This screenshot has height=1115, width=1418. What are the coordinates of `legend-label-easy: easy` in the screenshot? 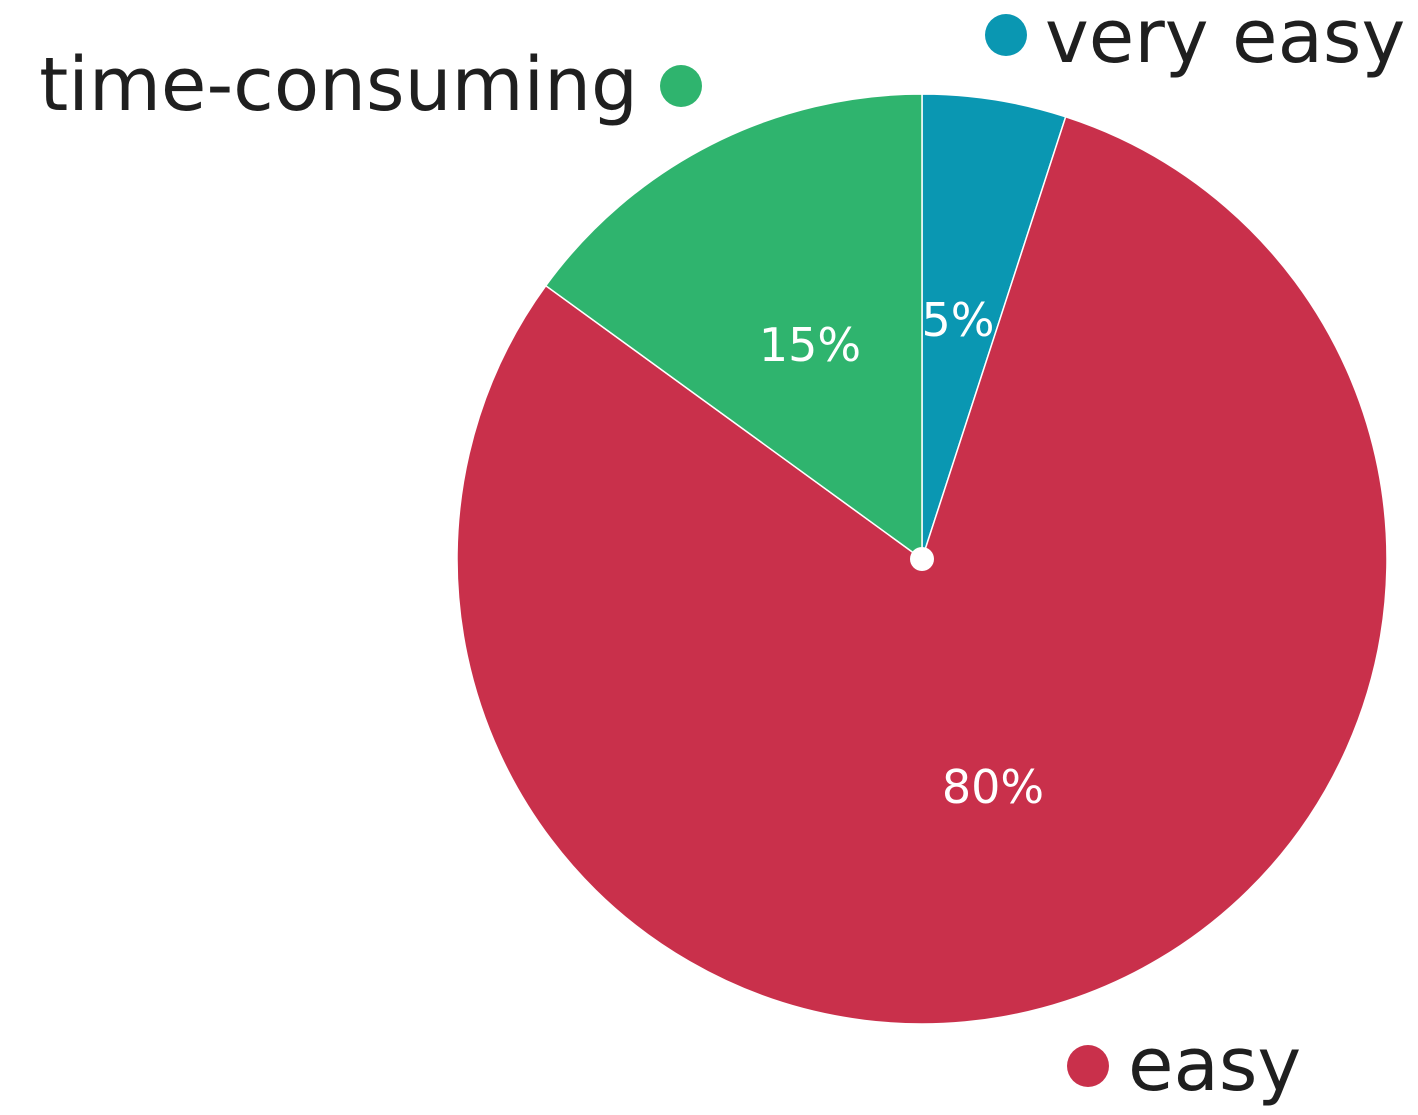 It's located at (1214, 1065).